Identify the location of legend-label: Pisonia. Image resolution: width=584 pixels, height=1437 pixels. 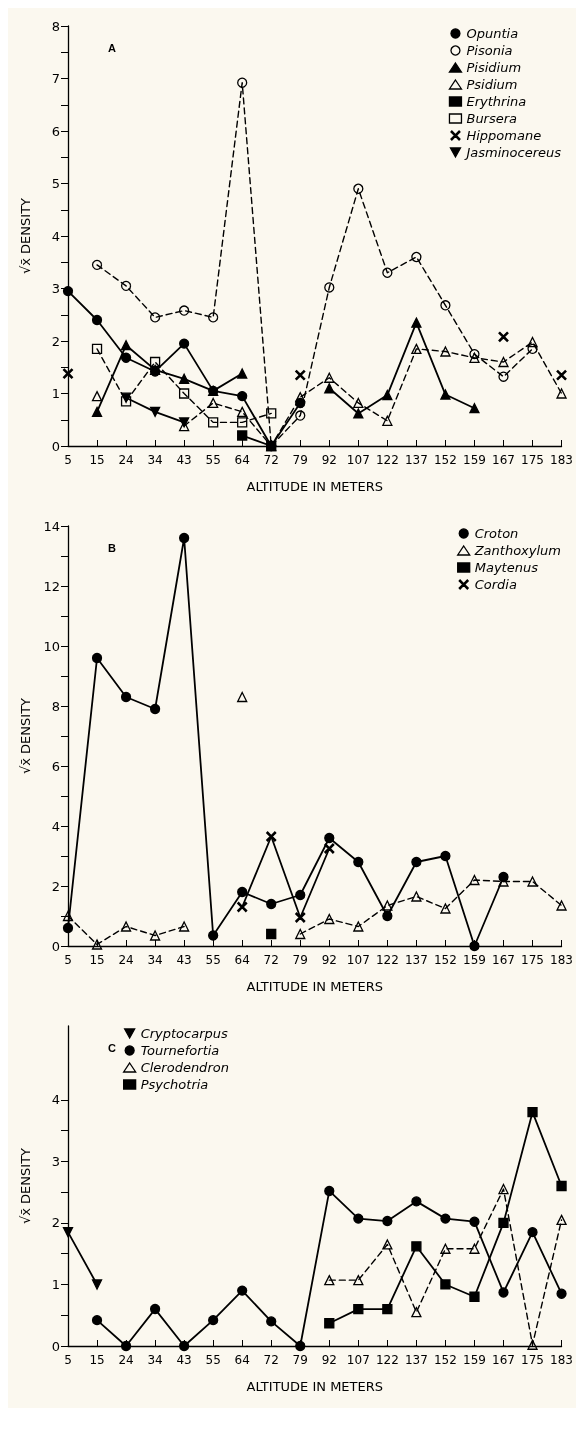
(489, 50).